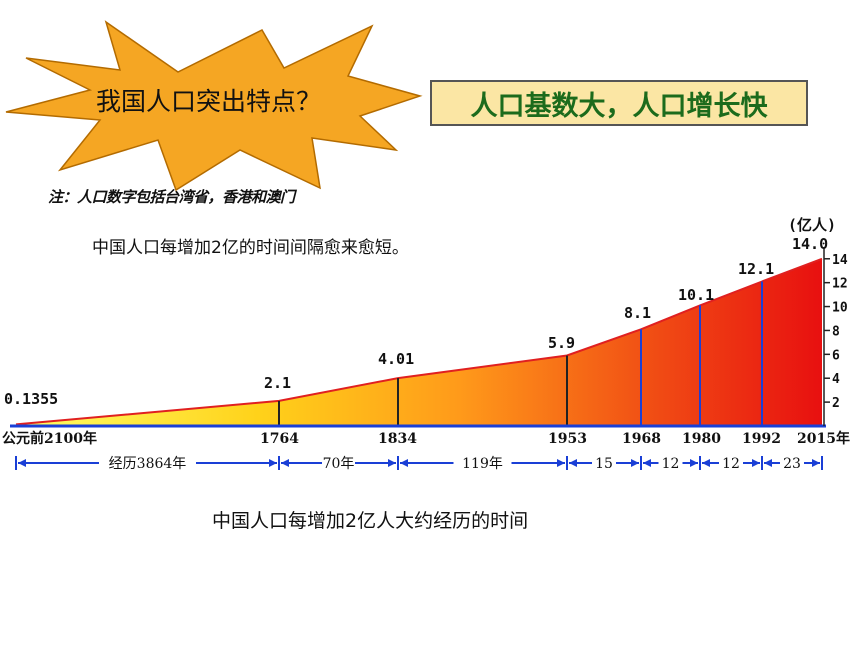  Describe the element at coordinates (171, 197) in the screenshot. I see `data-note: 注：人口数字包括台湾省，香港和澳门` at that location.